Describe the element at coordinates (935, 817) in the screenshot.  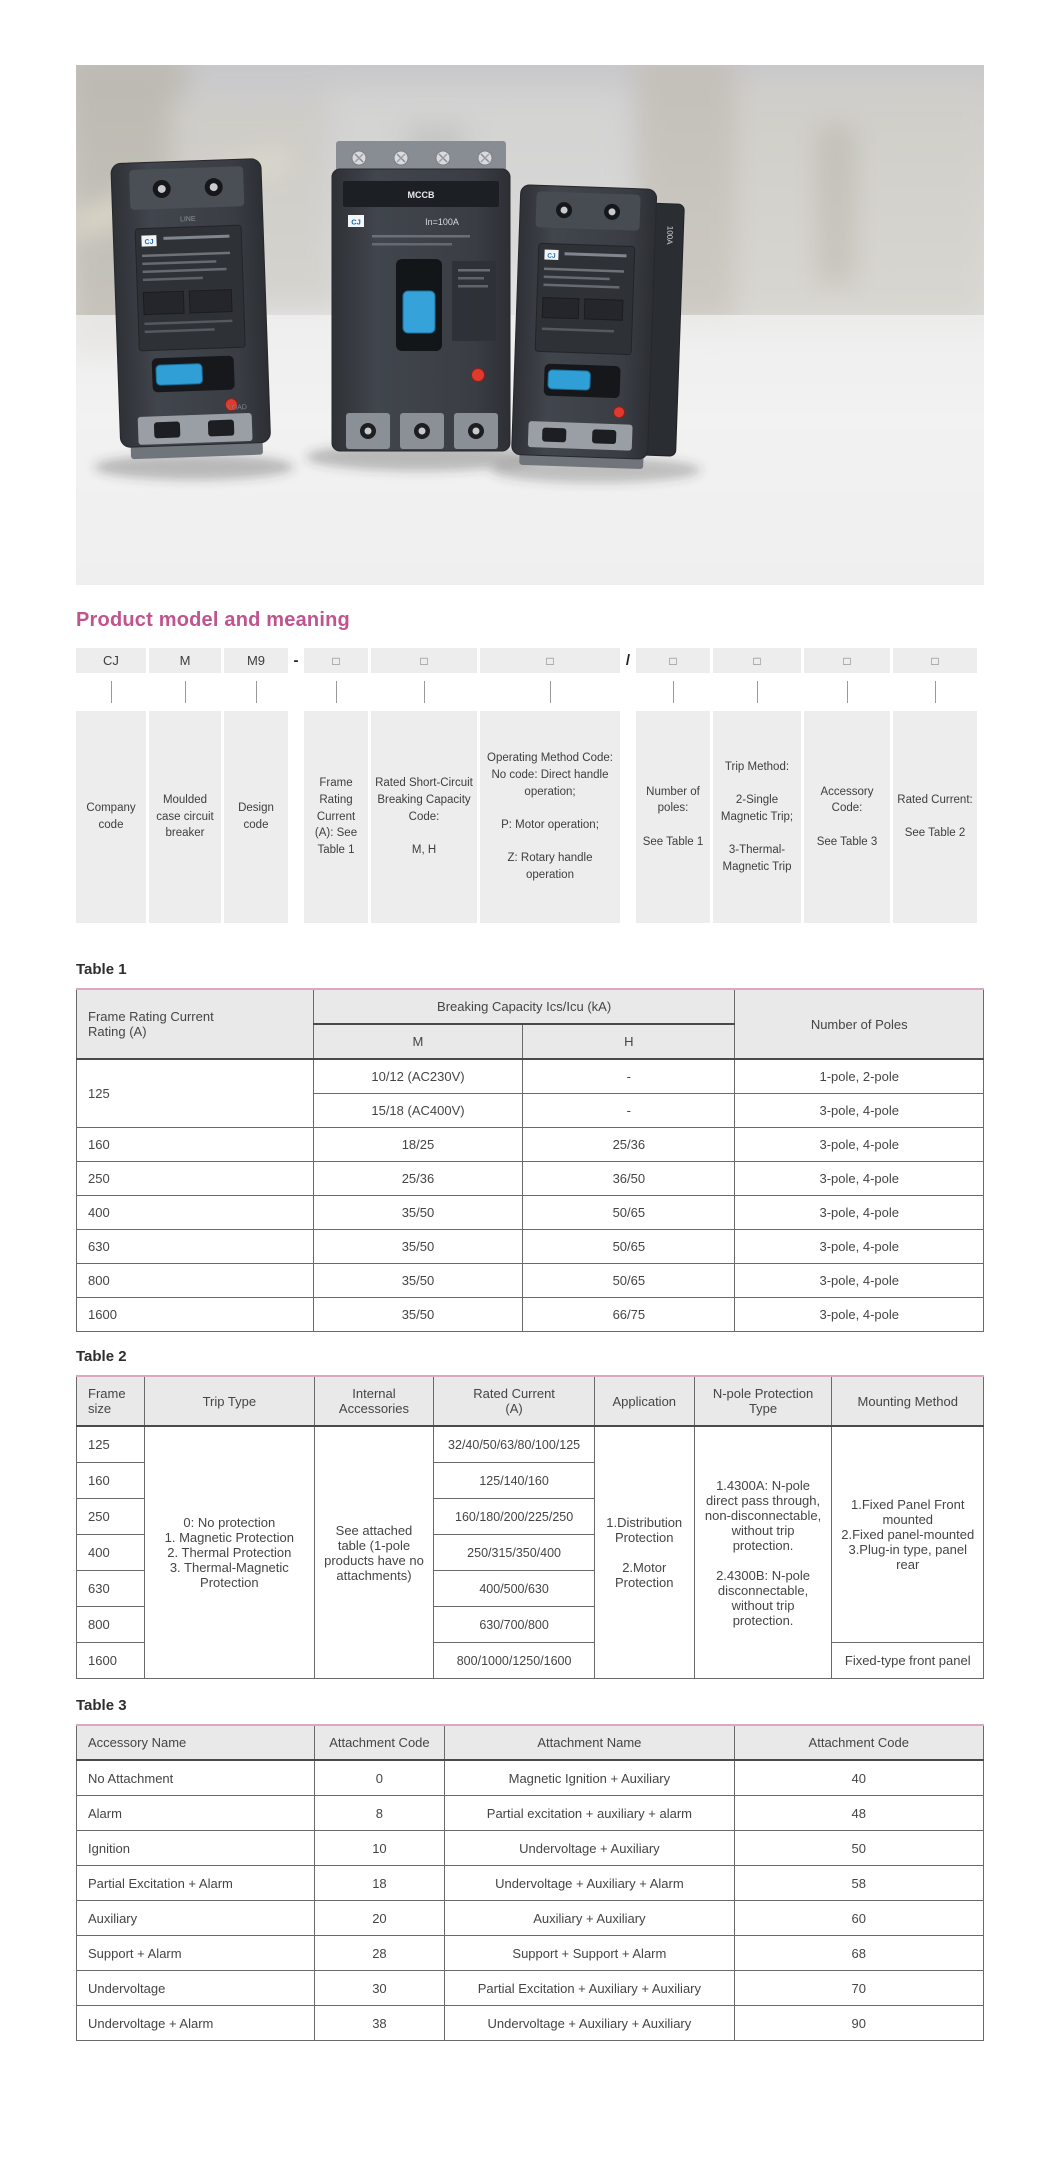
I see `desc-rated-current: Rated Current: See Table 2` at that location.